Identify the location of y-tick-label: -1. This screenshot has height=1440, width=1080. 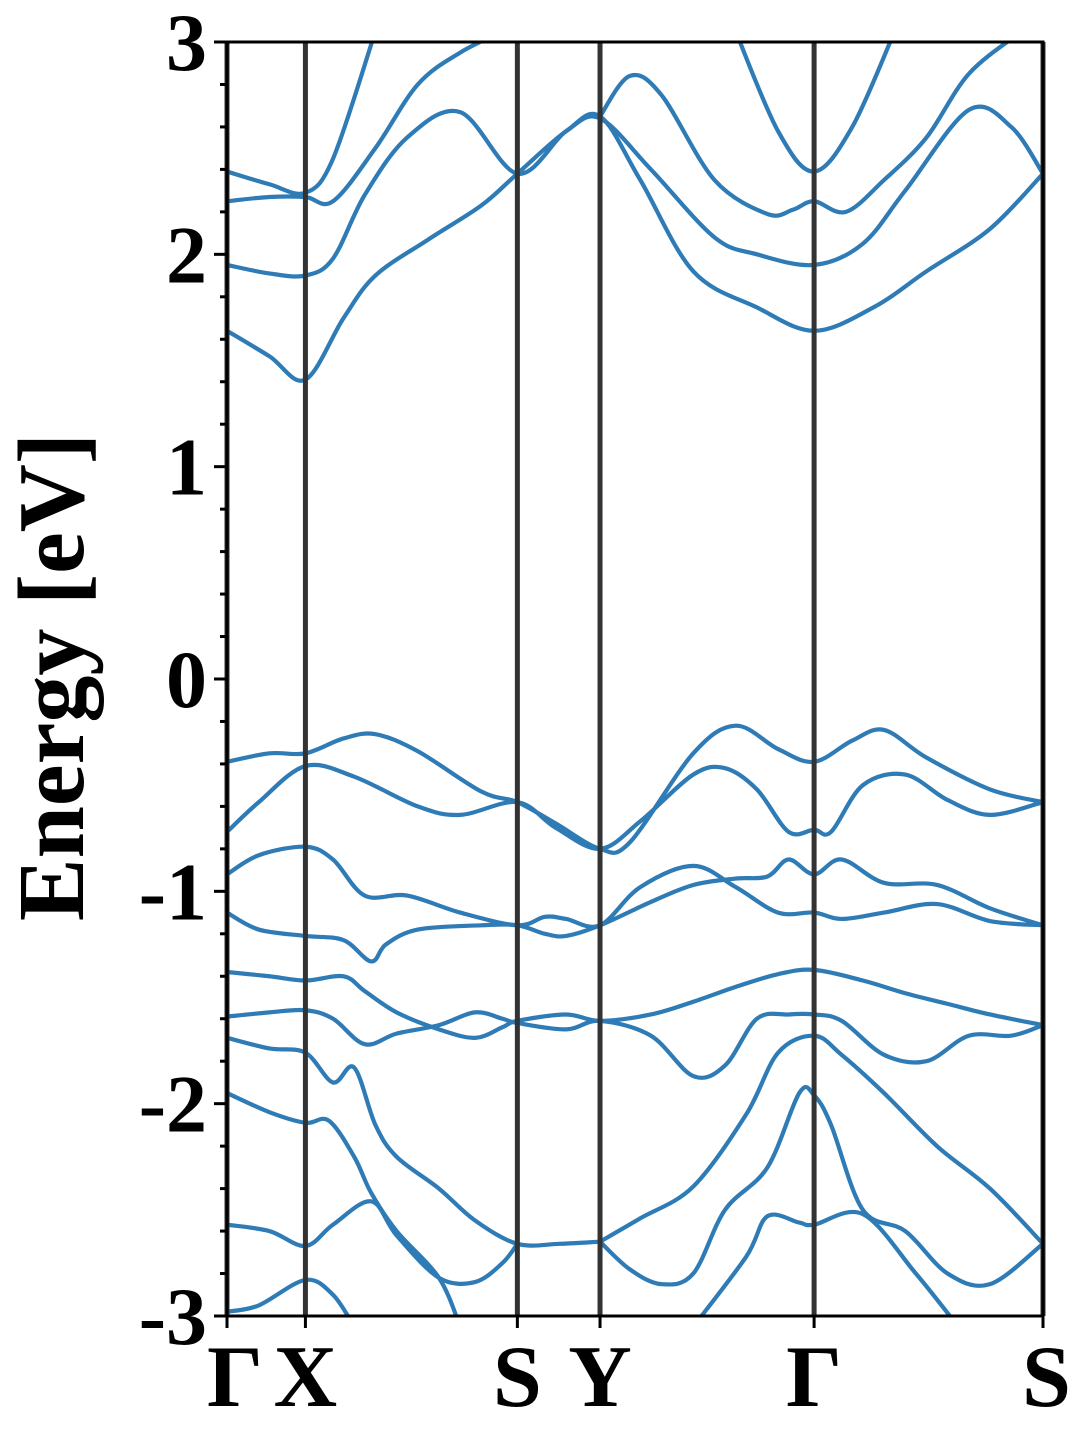
(173, 891).